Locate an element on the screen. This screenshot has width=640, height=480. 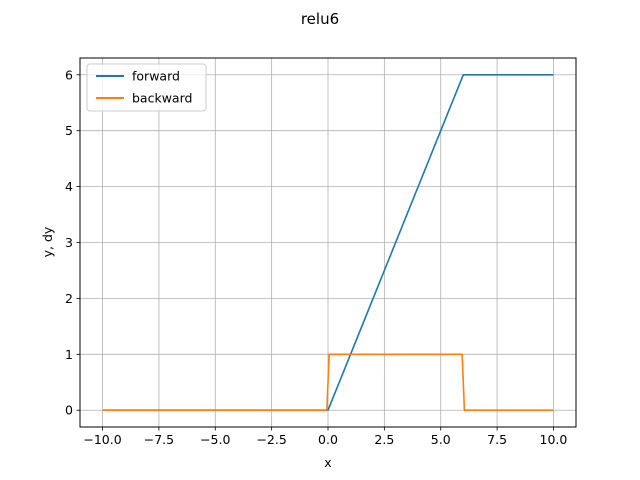
chart-title: relu6 is located at coordinates (320, 19).